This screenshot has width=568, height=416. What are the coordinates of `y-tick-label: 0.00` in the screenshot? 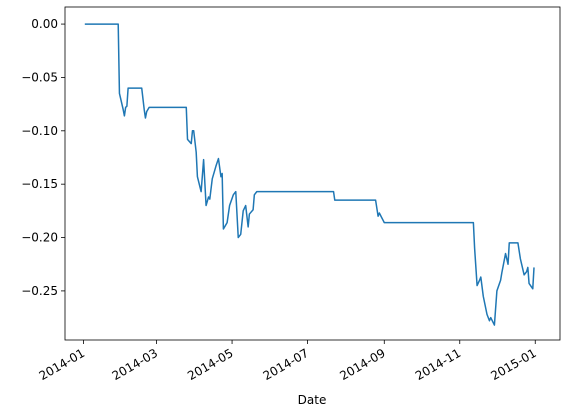 It's located at (44, 24).